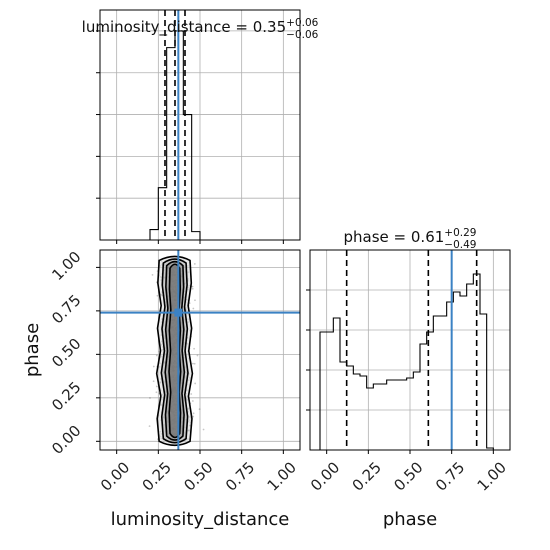  Describe the element at coordinates (157, 476) in the screenshot. I see `scatter-xtick-label: 0.25` at that location.